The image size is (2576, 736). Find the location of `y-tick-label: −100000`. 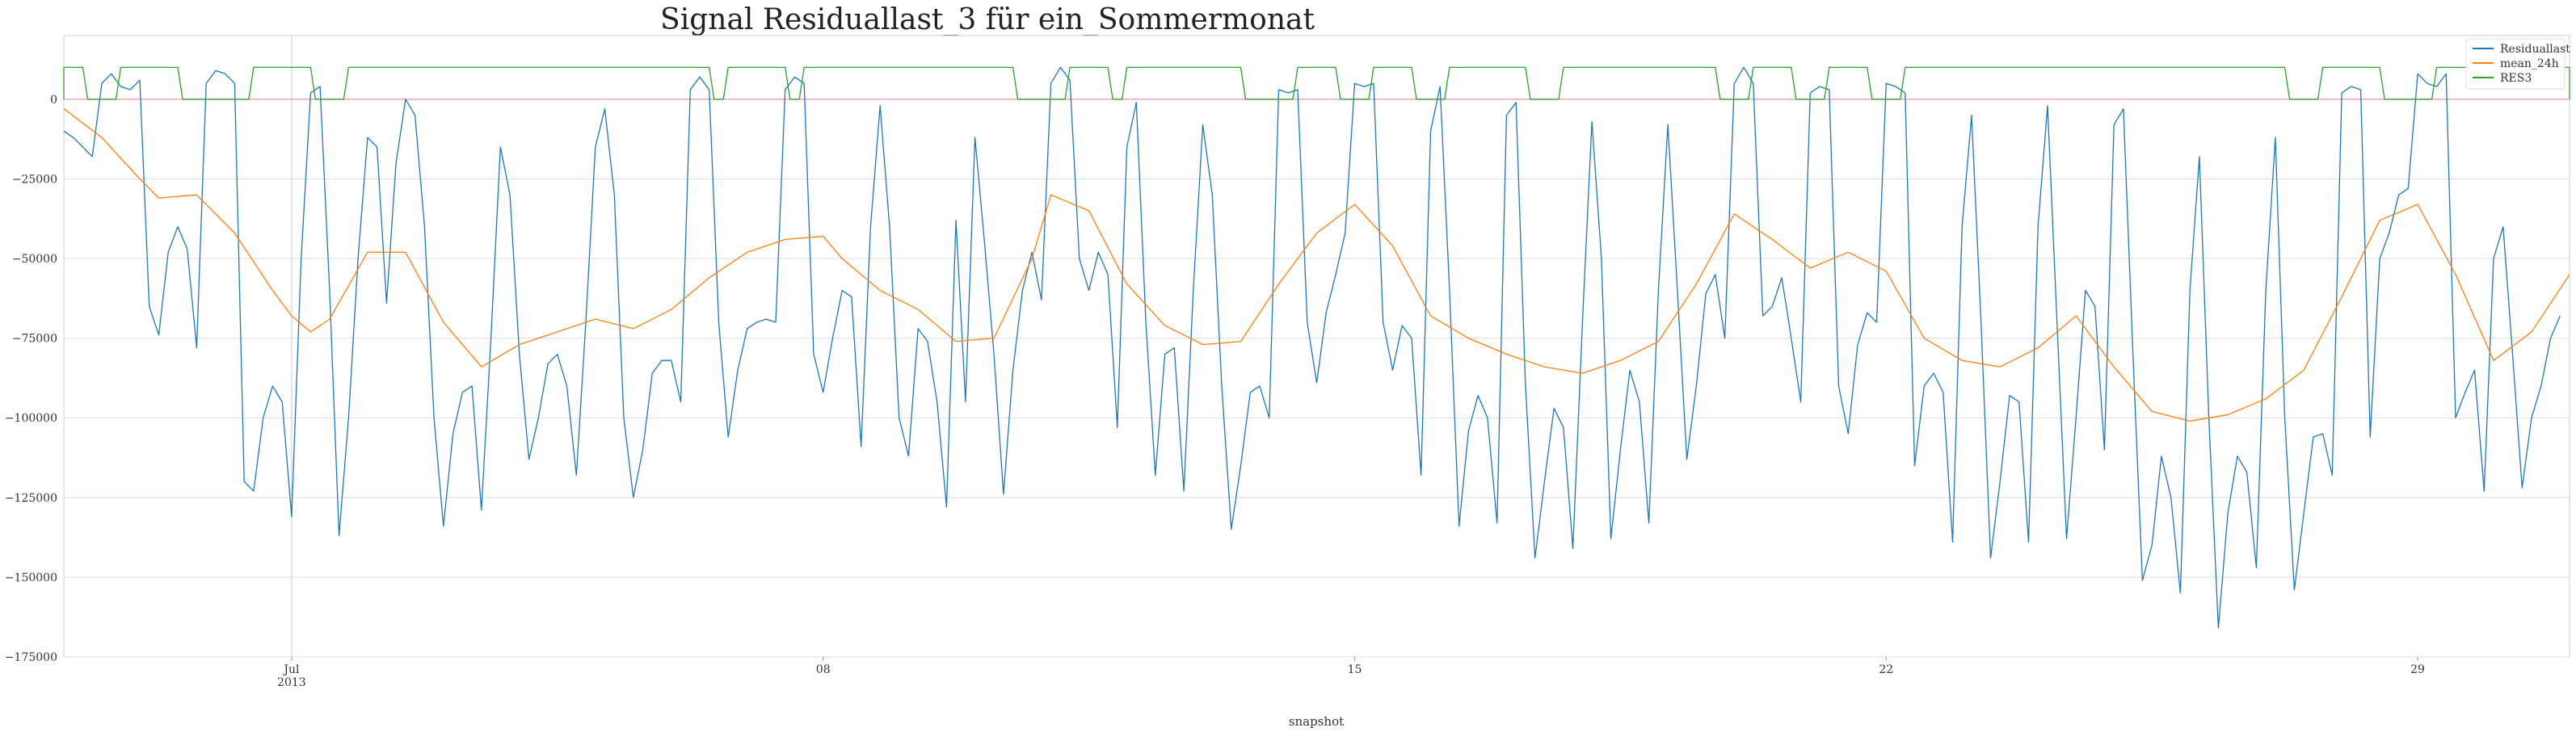

y-tick-label: −100000 is located at coordinates (31, 419).